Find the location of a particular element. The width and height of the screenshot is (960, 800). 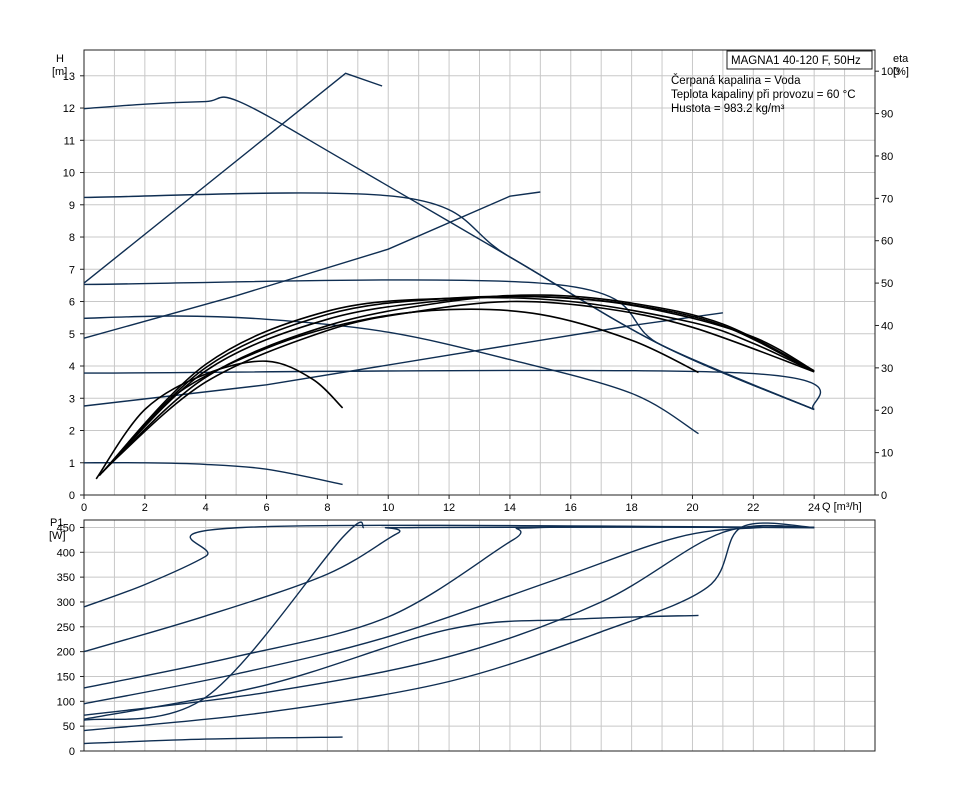

x-tick-label: 8 is located at coordinates (327, 508).